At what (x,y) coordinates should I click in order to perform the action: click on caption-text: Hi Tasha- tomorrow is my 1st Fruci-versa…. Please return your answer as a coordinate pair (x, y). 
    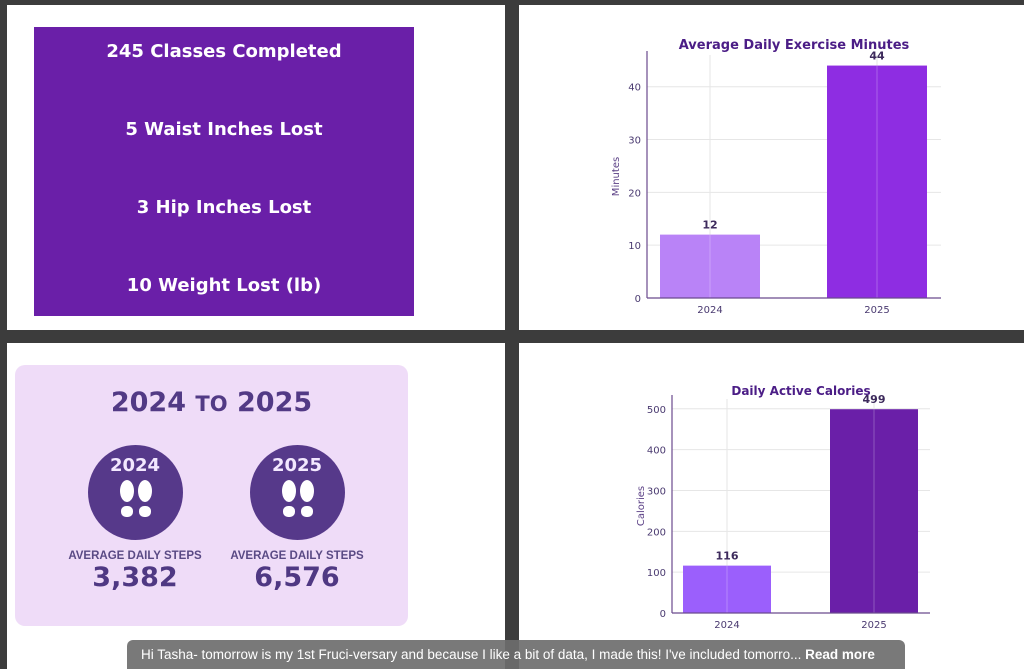
    Looking at the image, I should click on (471, 654).